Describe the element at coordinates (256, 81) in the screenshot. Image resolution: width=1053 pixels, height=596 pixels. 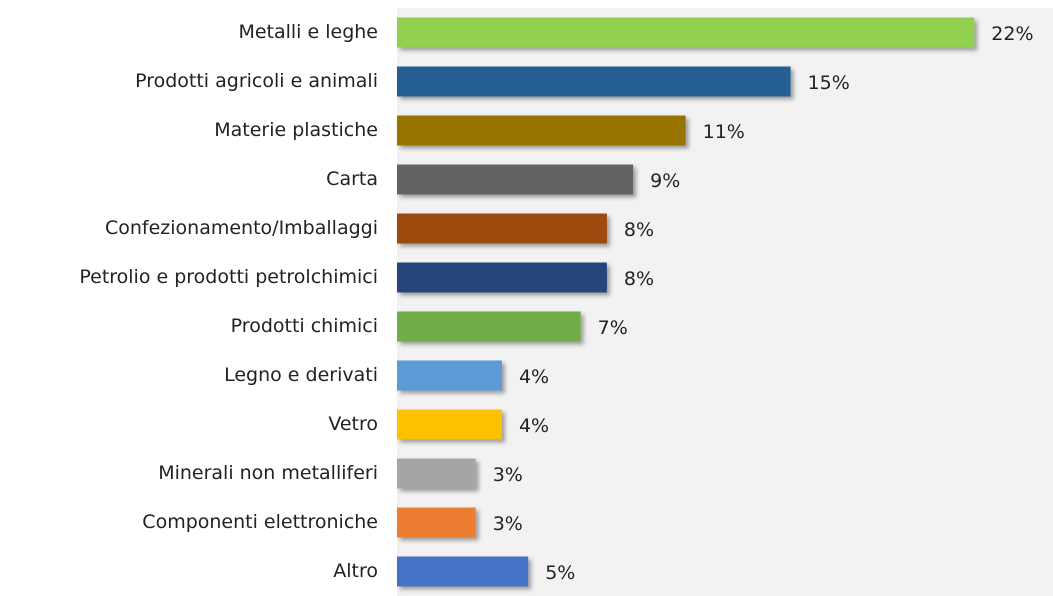
I see `category-label: Prodotti agricoli e animali` at that location.